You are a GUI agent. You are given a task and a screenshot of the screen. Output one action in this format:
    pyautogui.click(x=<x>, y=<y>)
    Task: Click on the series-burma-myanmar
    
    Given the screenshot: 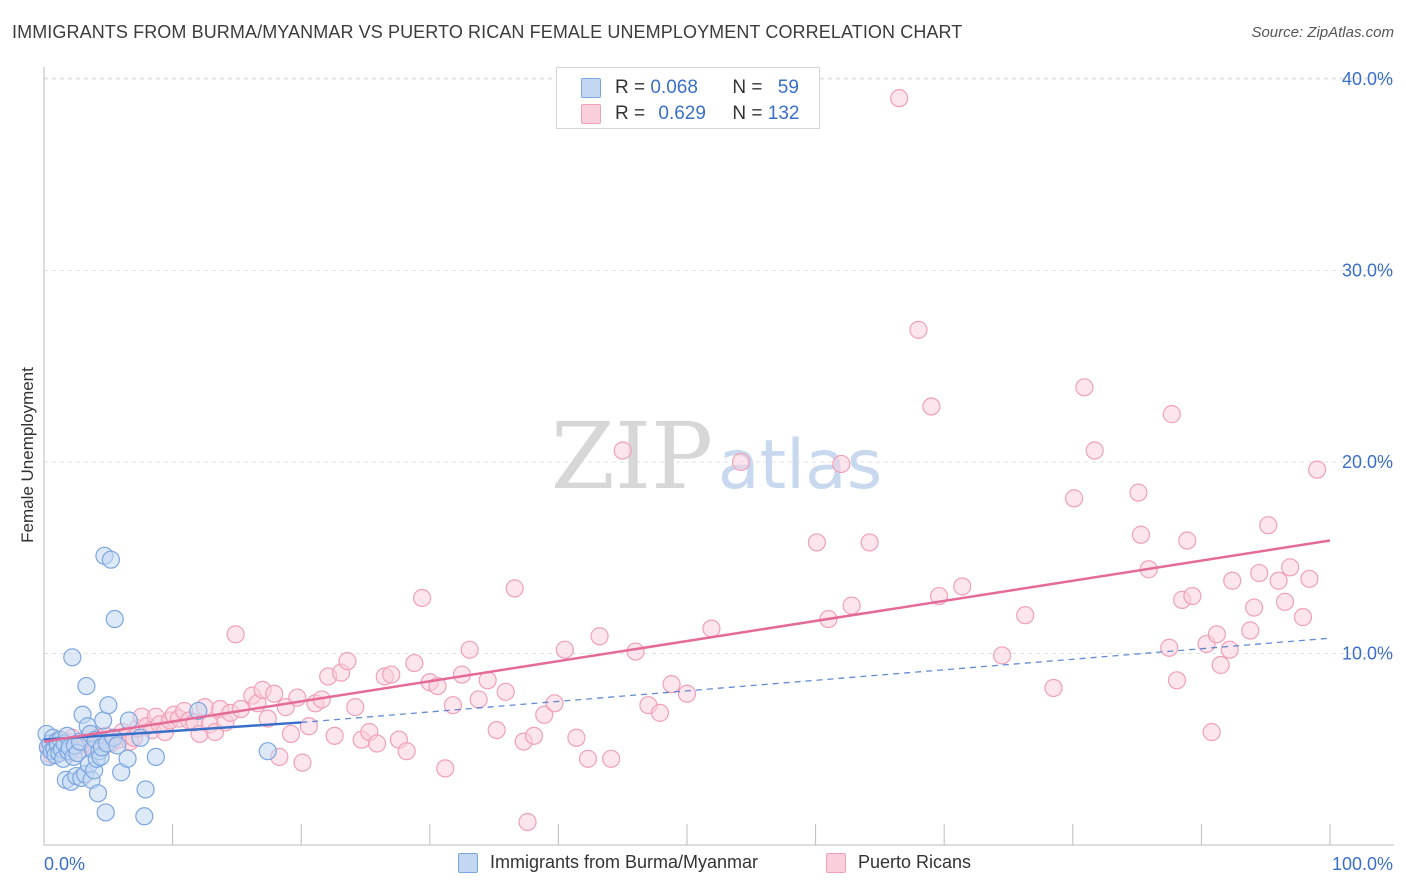 What is the action you would take?
    pyautogui.click(x=157, y=686)
    